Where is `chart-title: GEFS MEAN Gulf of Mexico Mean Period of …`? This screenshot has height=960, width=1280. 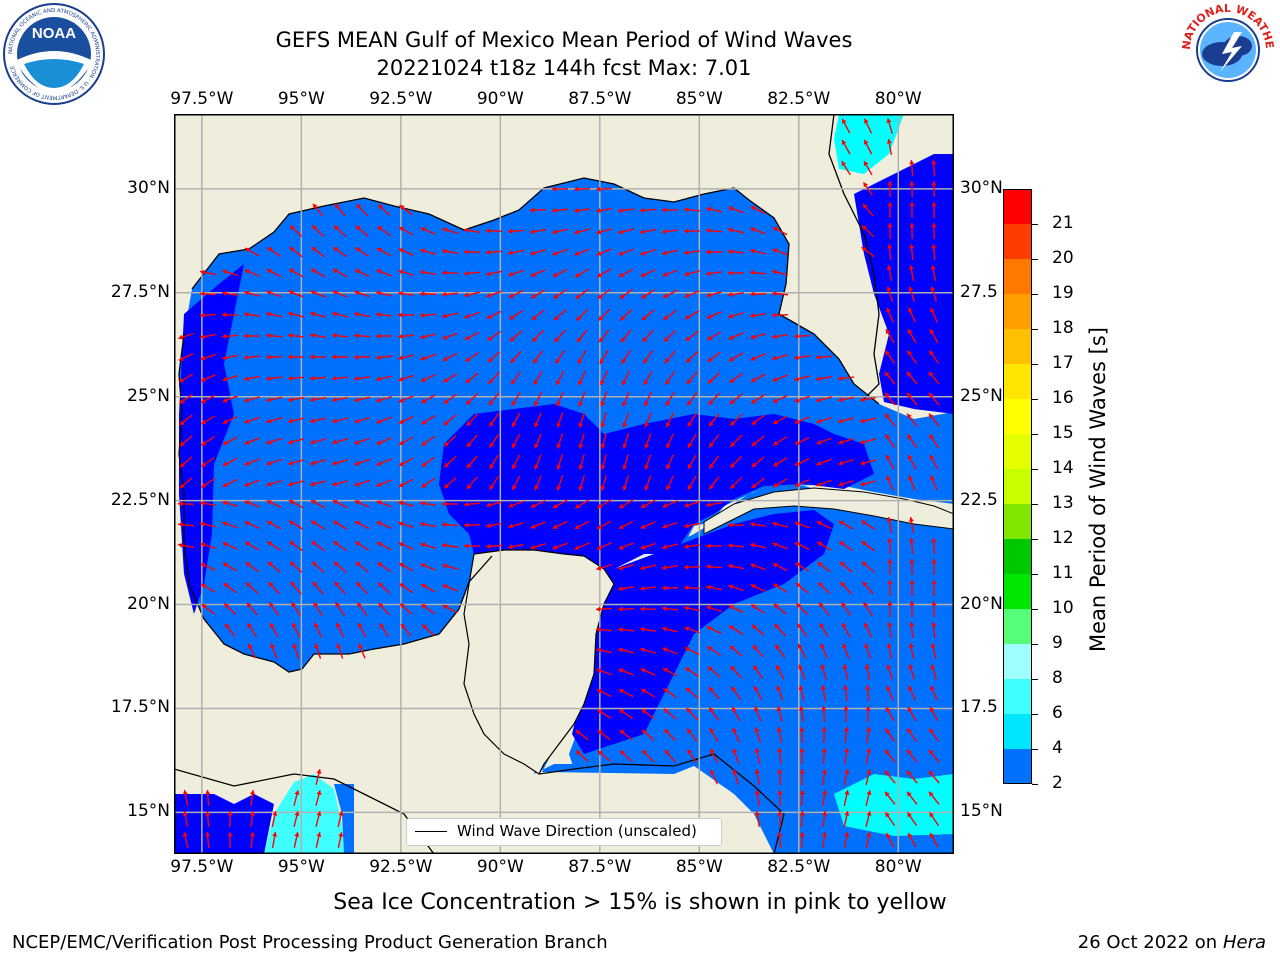 chart-title: GEFS MEAN Gulf of Mexico Mean Period of … is located at coordinates (564, 40).